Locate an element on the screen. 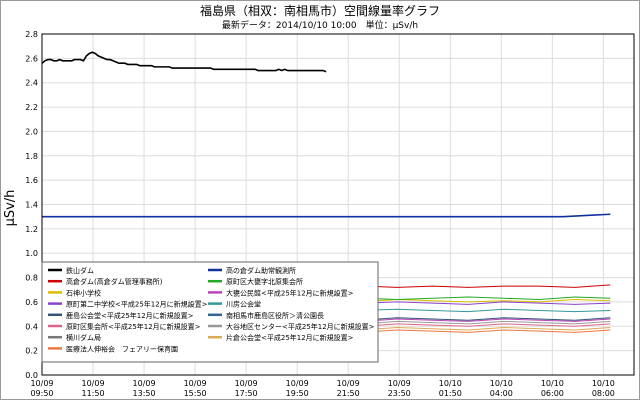 The width and height of the screenshot is (640, 400). x-tick-time: 04:00 is located at coordinates (501, 393).